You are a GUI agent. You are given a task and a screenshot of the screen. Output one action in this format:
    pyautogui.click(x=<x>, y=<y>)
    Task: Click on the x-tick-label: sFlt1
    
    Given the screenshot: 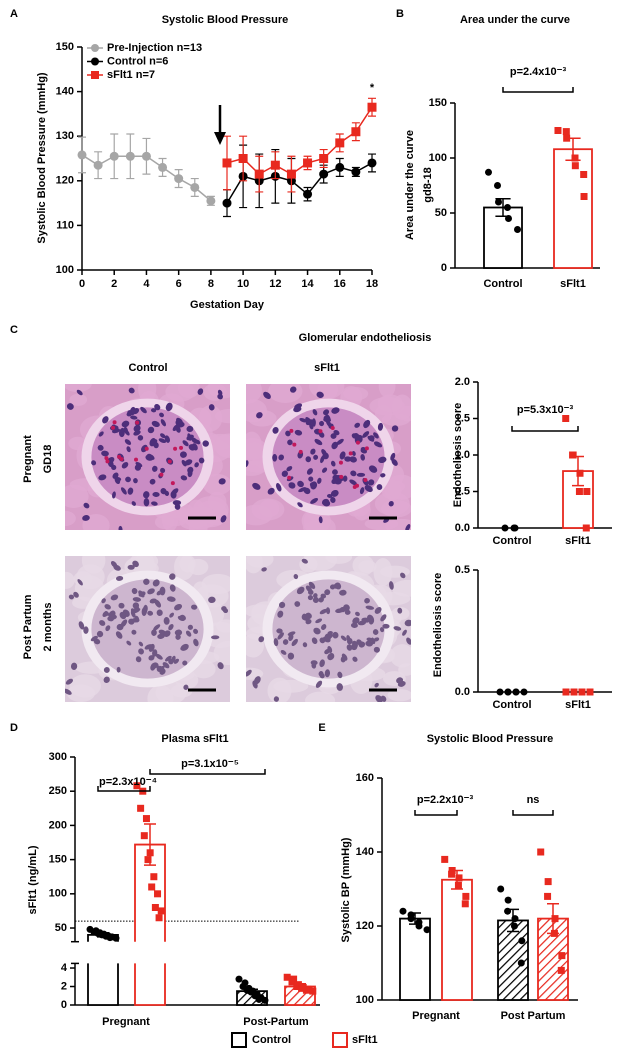 What is the action you would take?
    pyautogui.click(x=578, y=705)
    